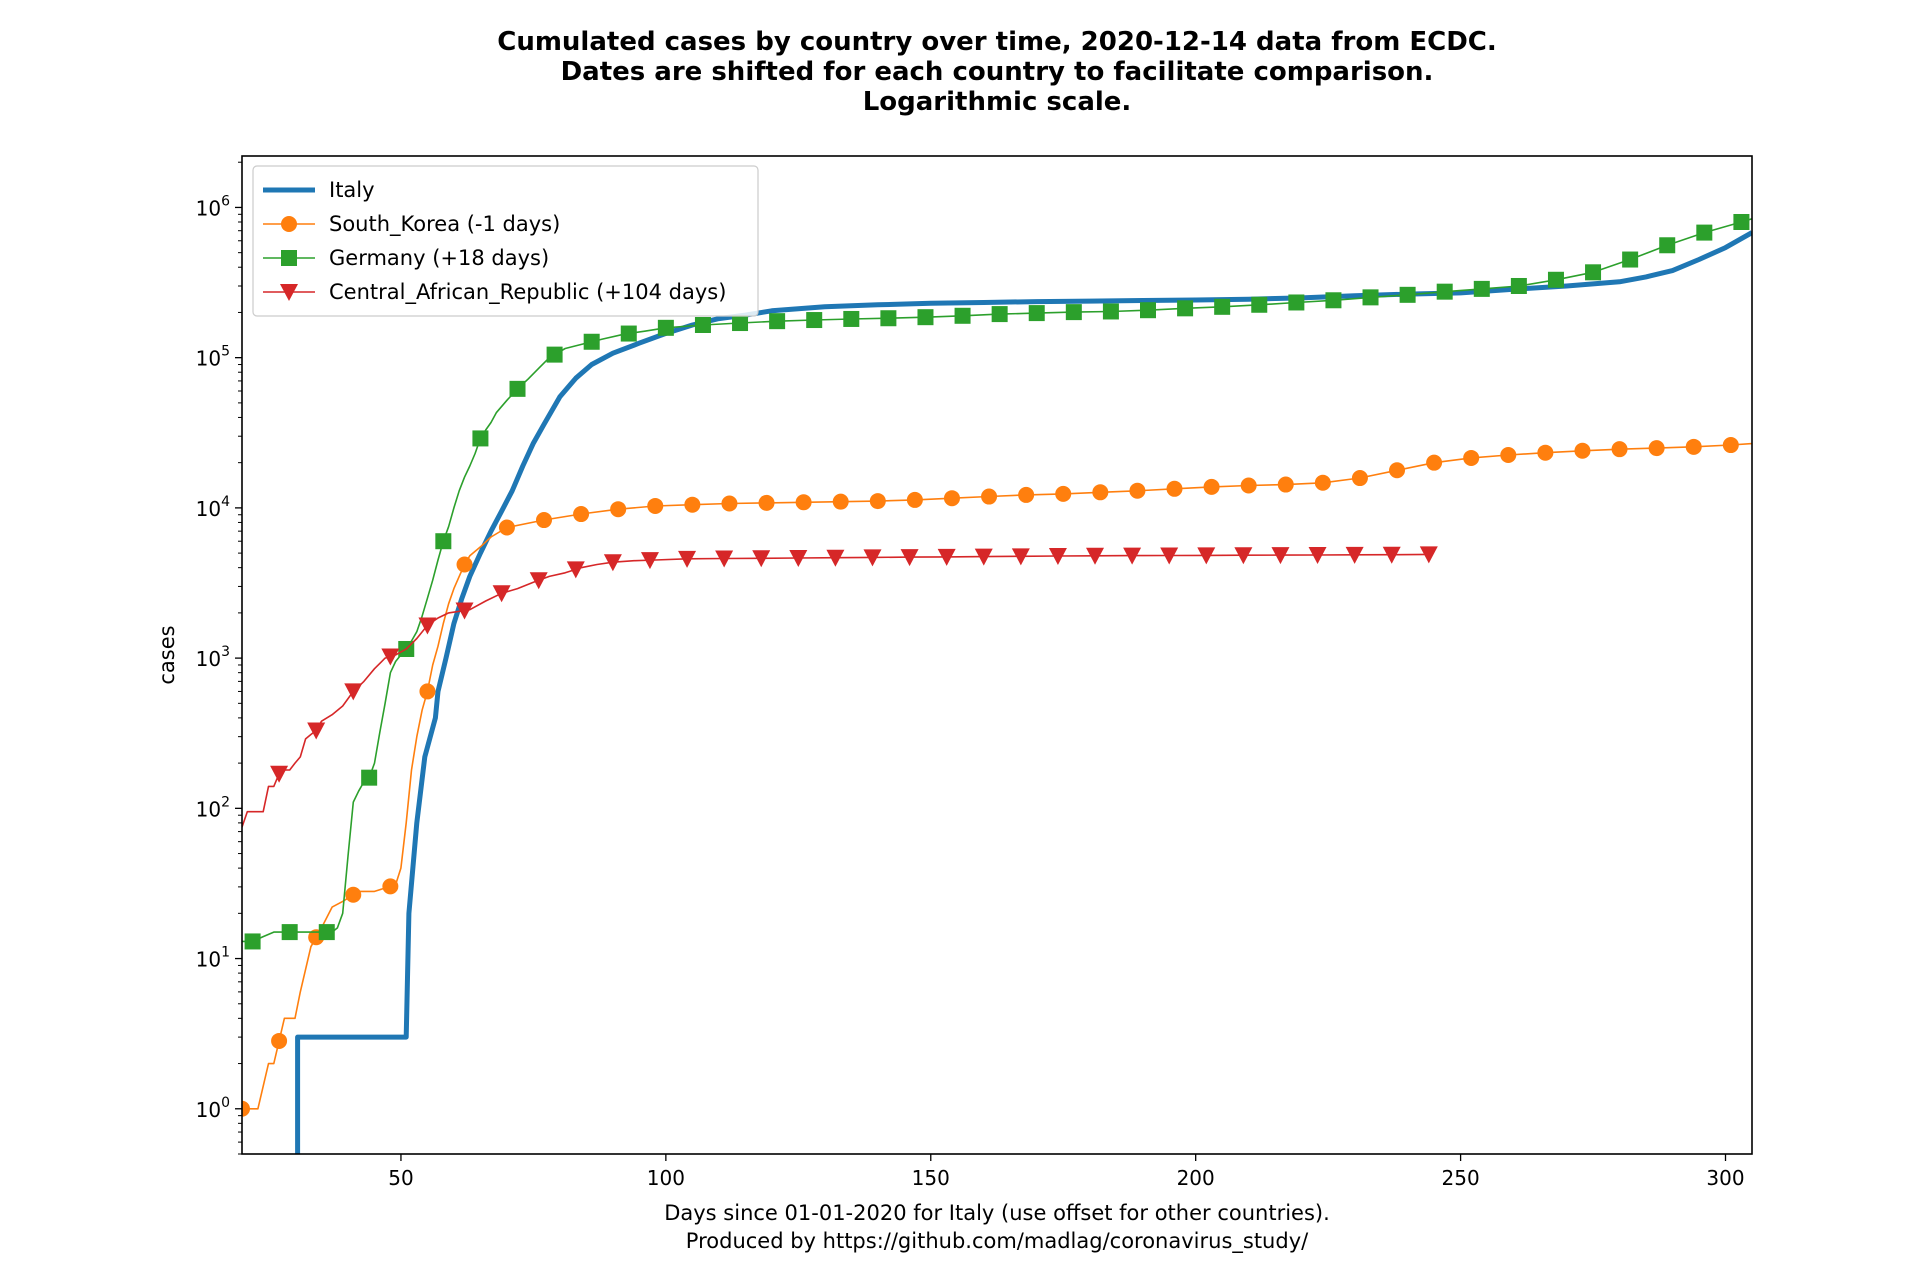 The width and height of the screenshot is (1920, 1280). What do you see at coordinates (439, 258) in the screenshot?
I see `legend-label: Germany (+18 days)` at bounding box center [439, 258].